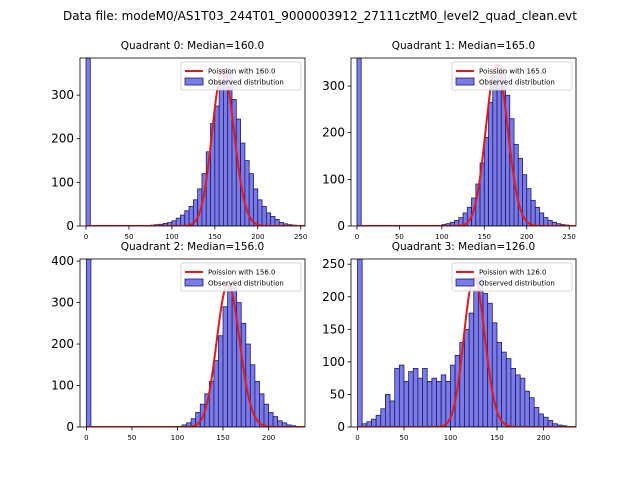 This screenshot has height=480, width=640. I want to click on legend-poisson-label: Poission with 126.0, so click(513, 273).